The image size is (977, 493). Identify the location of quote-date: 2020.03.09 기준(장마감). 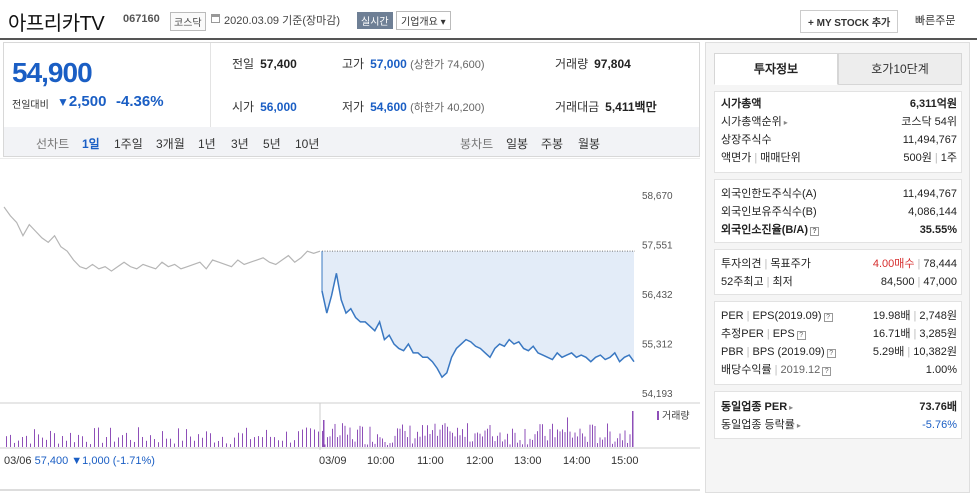
(282, 21).